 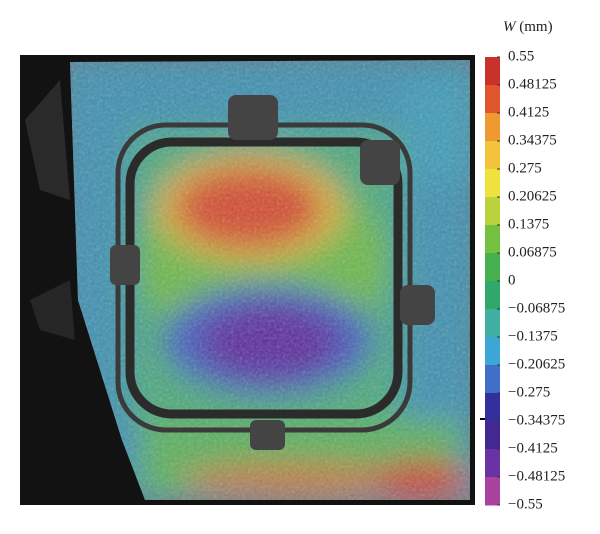 I want to click on tick-label: 0, so click(x=512, y=280).